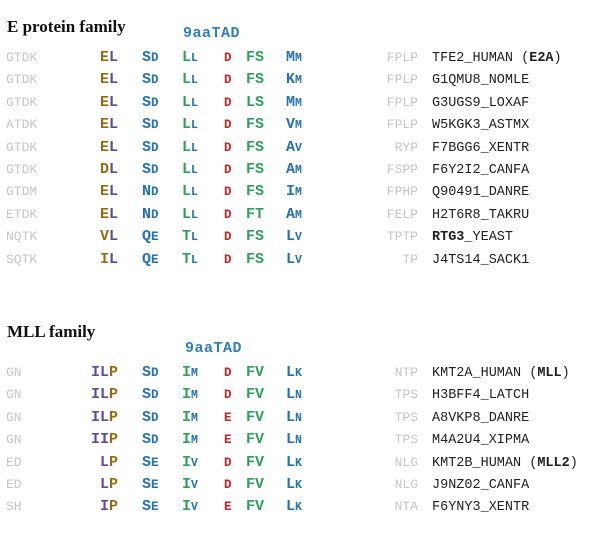 The image size is (600, 533). Describe the element at coordinates (402, 57) in the screenshot. I see `flank-right: FPLP` at that location.